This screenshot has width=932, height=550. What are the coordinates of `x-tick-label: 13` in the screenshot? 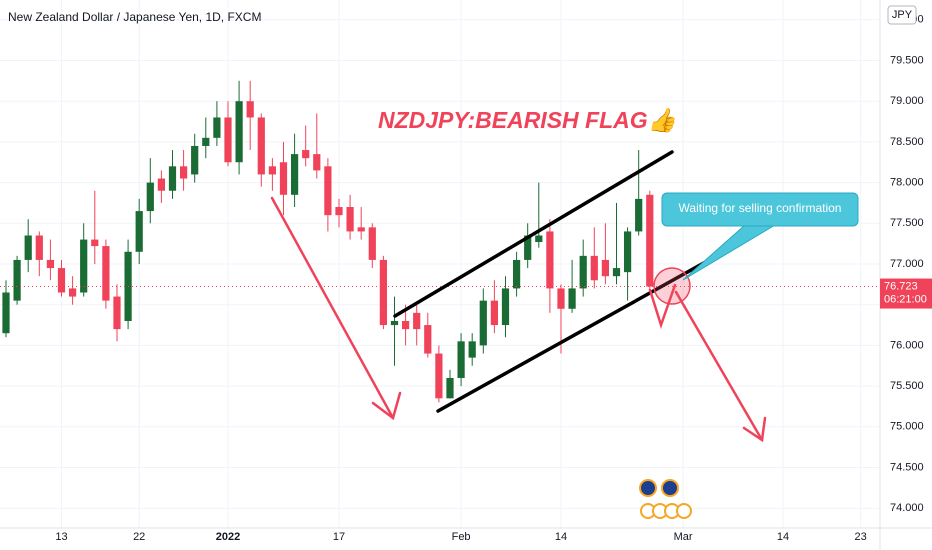 It's located at (61, 537).